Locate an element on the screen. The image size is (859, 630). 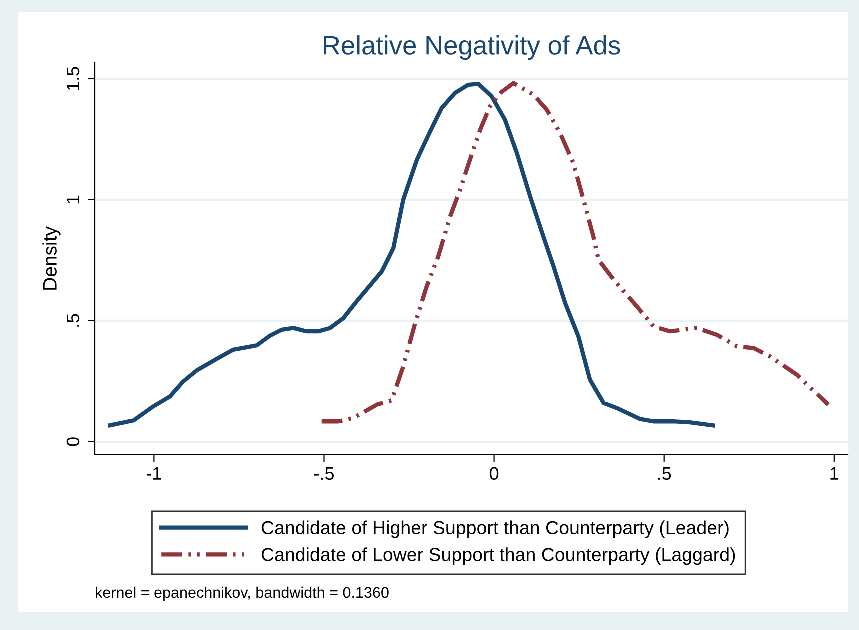
x-tick-label: -.5 is located at coordinates (324, 473).